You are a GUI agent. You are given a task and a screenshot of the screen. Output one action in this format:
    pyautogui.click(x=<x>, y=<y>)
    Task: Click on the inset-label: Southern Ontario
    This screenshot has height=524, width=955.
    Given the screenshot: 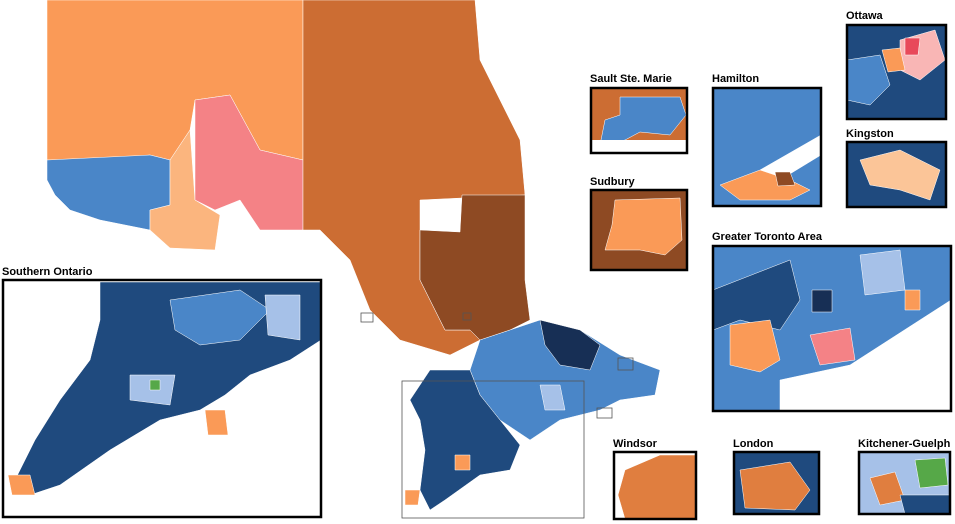 What is the action you would take?
    pyautogui.click(x=47, y=272)
    